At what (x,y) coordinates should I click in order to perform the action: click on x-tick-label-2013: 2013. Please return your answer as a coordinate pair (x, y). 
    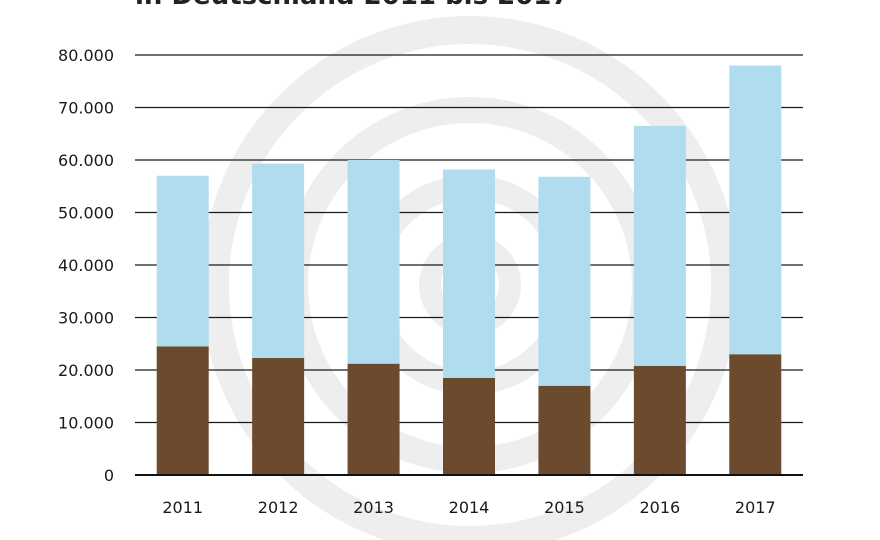
    Looking at the image, I should click on (373, 507).